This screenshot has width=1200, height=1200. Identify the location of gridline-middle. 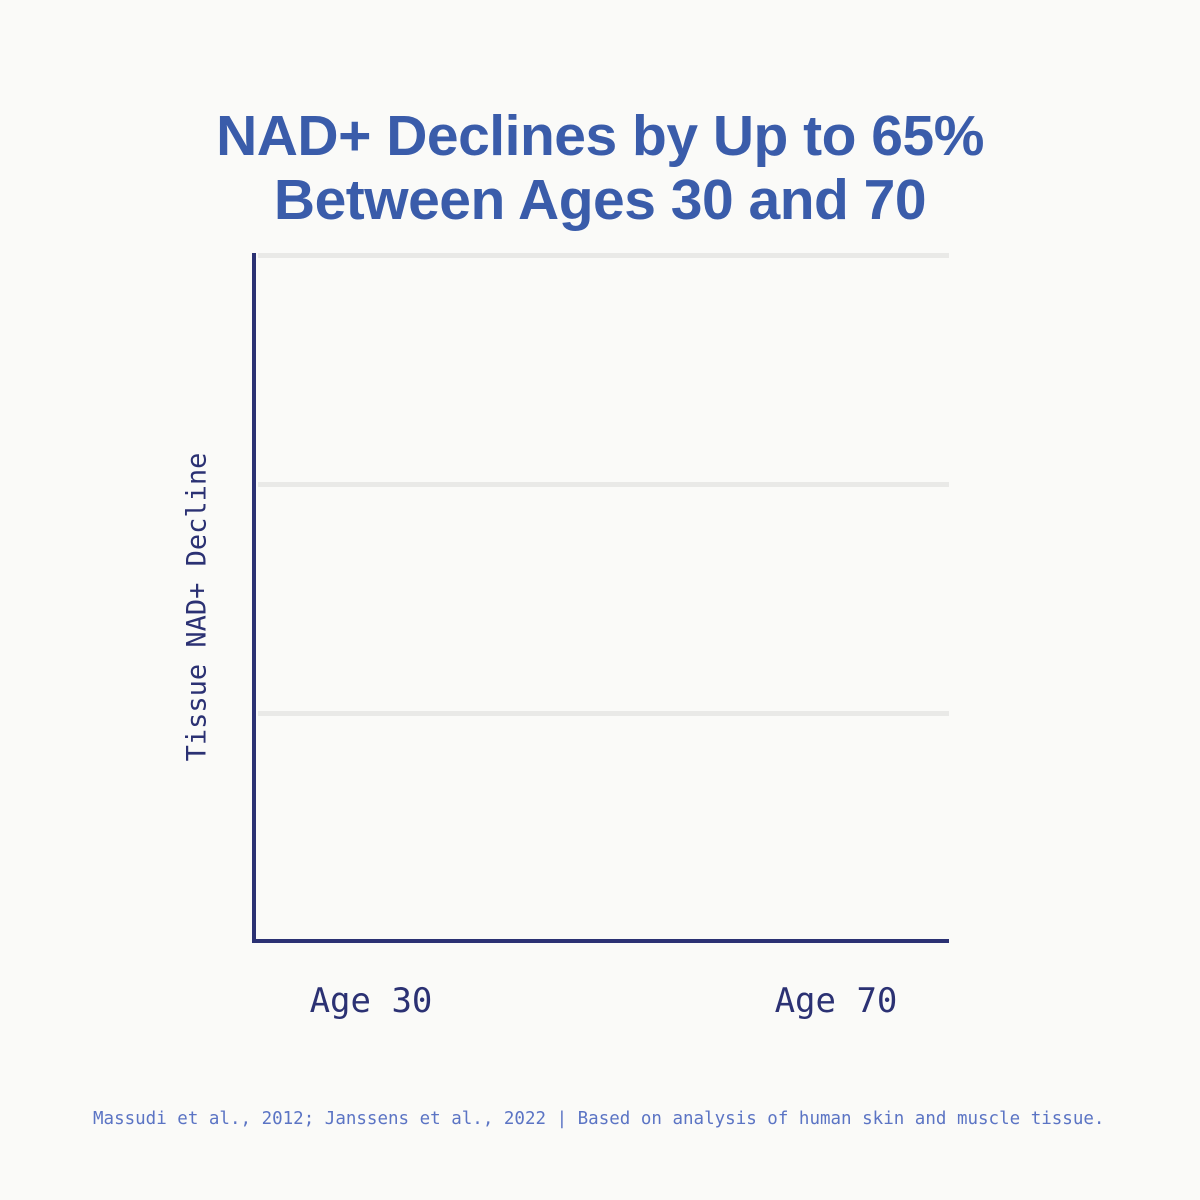
(603, 484).